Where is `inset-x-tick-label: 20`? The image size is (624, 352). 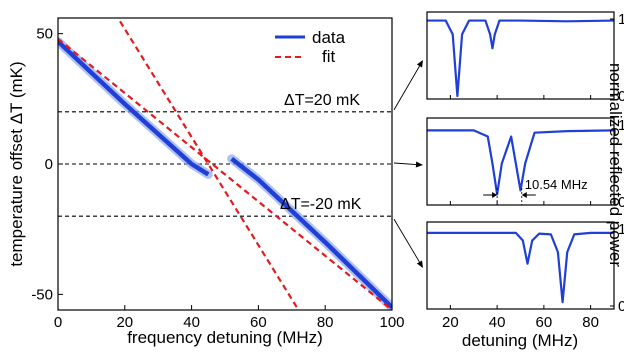
inset-x-tick-label: 20 is located at coordinates (450, 322).